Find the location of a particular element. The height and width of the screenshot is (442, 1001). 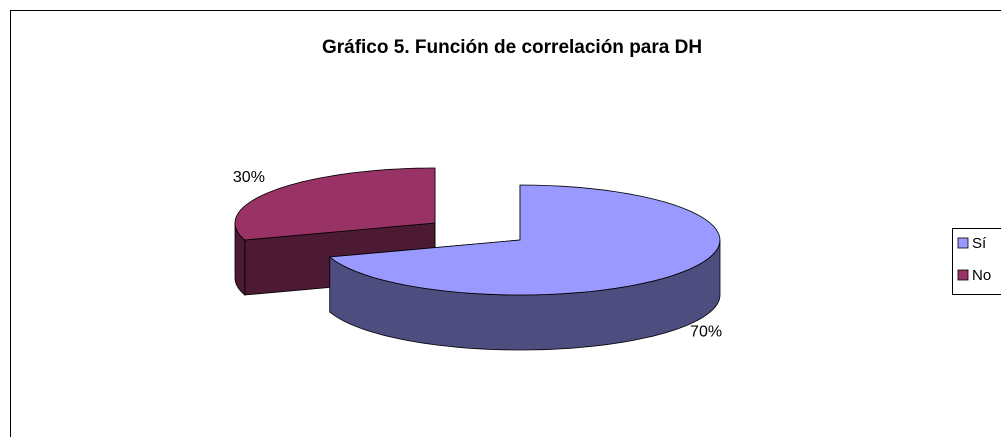

legend-label: No is located at coordinates (981, 275).